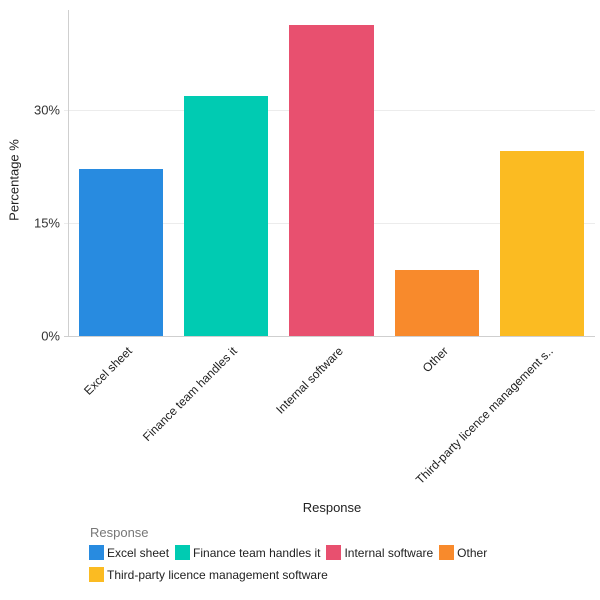 Image resolution: width=600 pixels, height=600 pixels. What do you see at coordinates (46, 223) in the screenshot?
I see `y-tick-label: 15%` at bounding box center [46, 223].